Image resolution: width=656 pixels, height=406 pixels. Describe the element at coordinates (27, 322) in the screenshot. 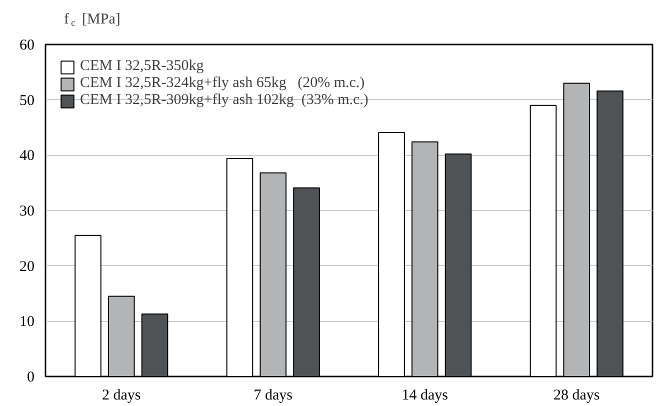

I see `y-tick-label: 10` at that location.